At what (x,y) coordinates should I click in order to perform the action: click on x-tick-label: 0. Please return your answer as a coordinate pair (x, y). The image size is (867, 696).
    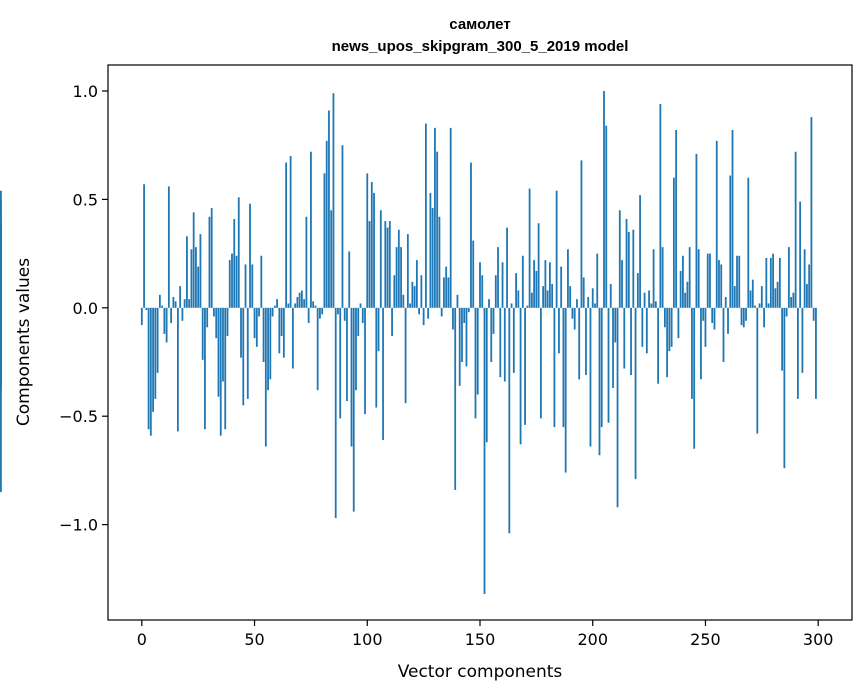
    Looking at the image, I should click on (142, 639).